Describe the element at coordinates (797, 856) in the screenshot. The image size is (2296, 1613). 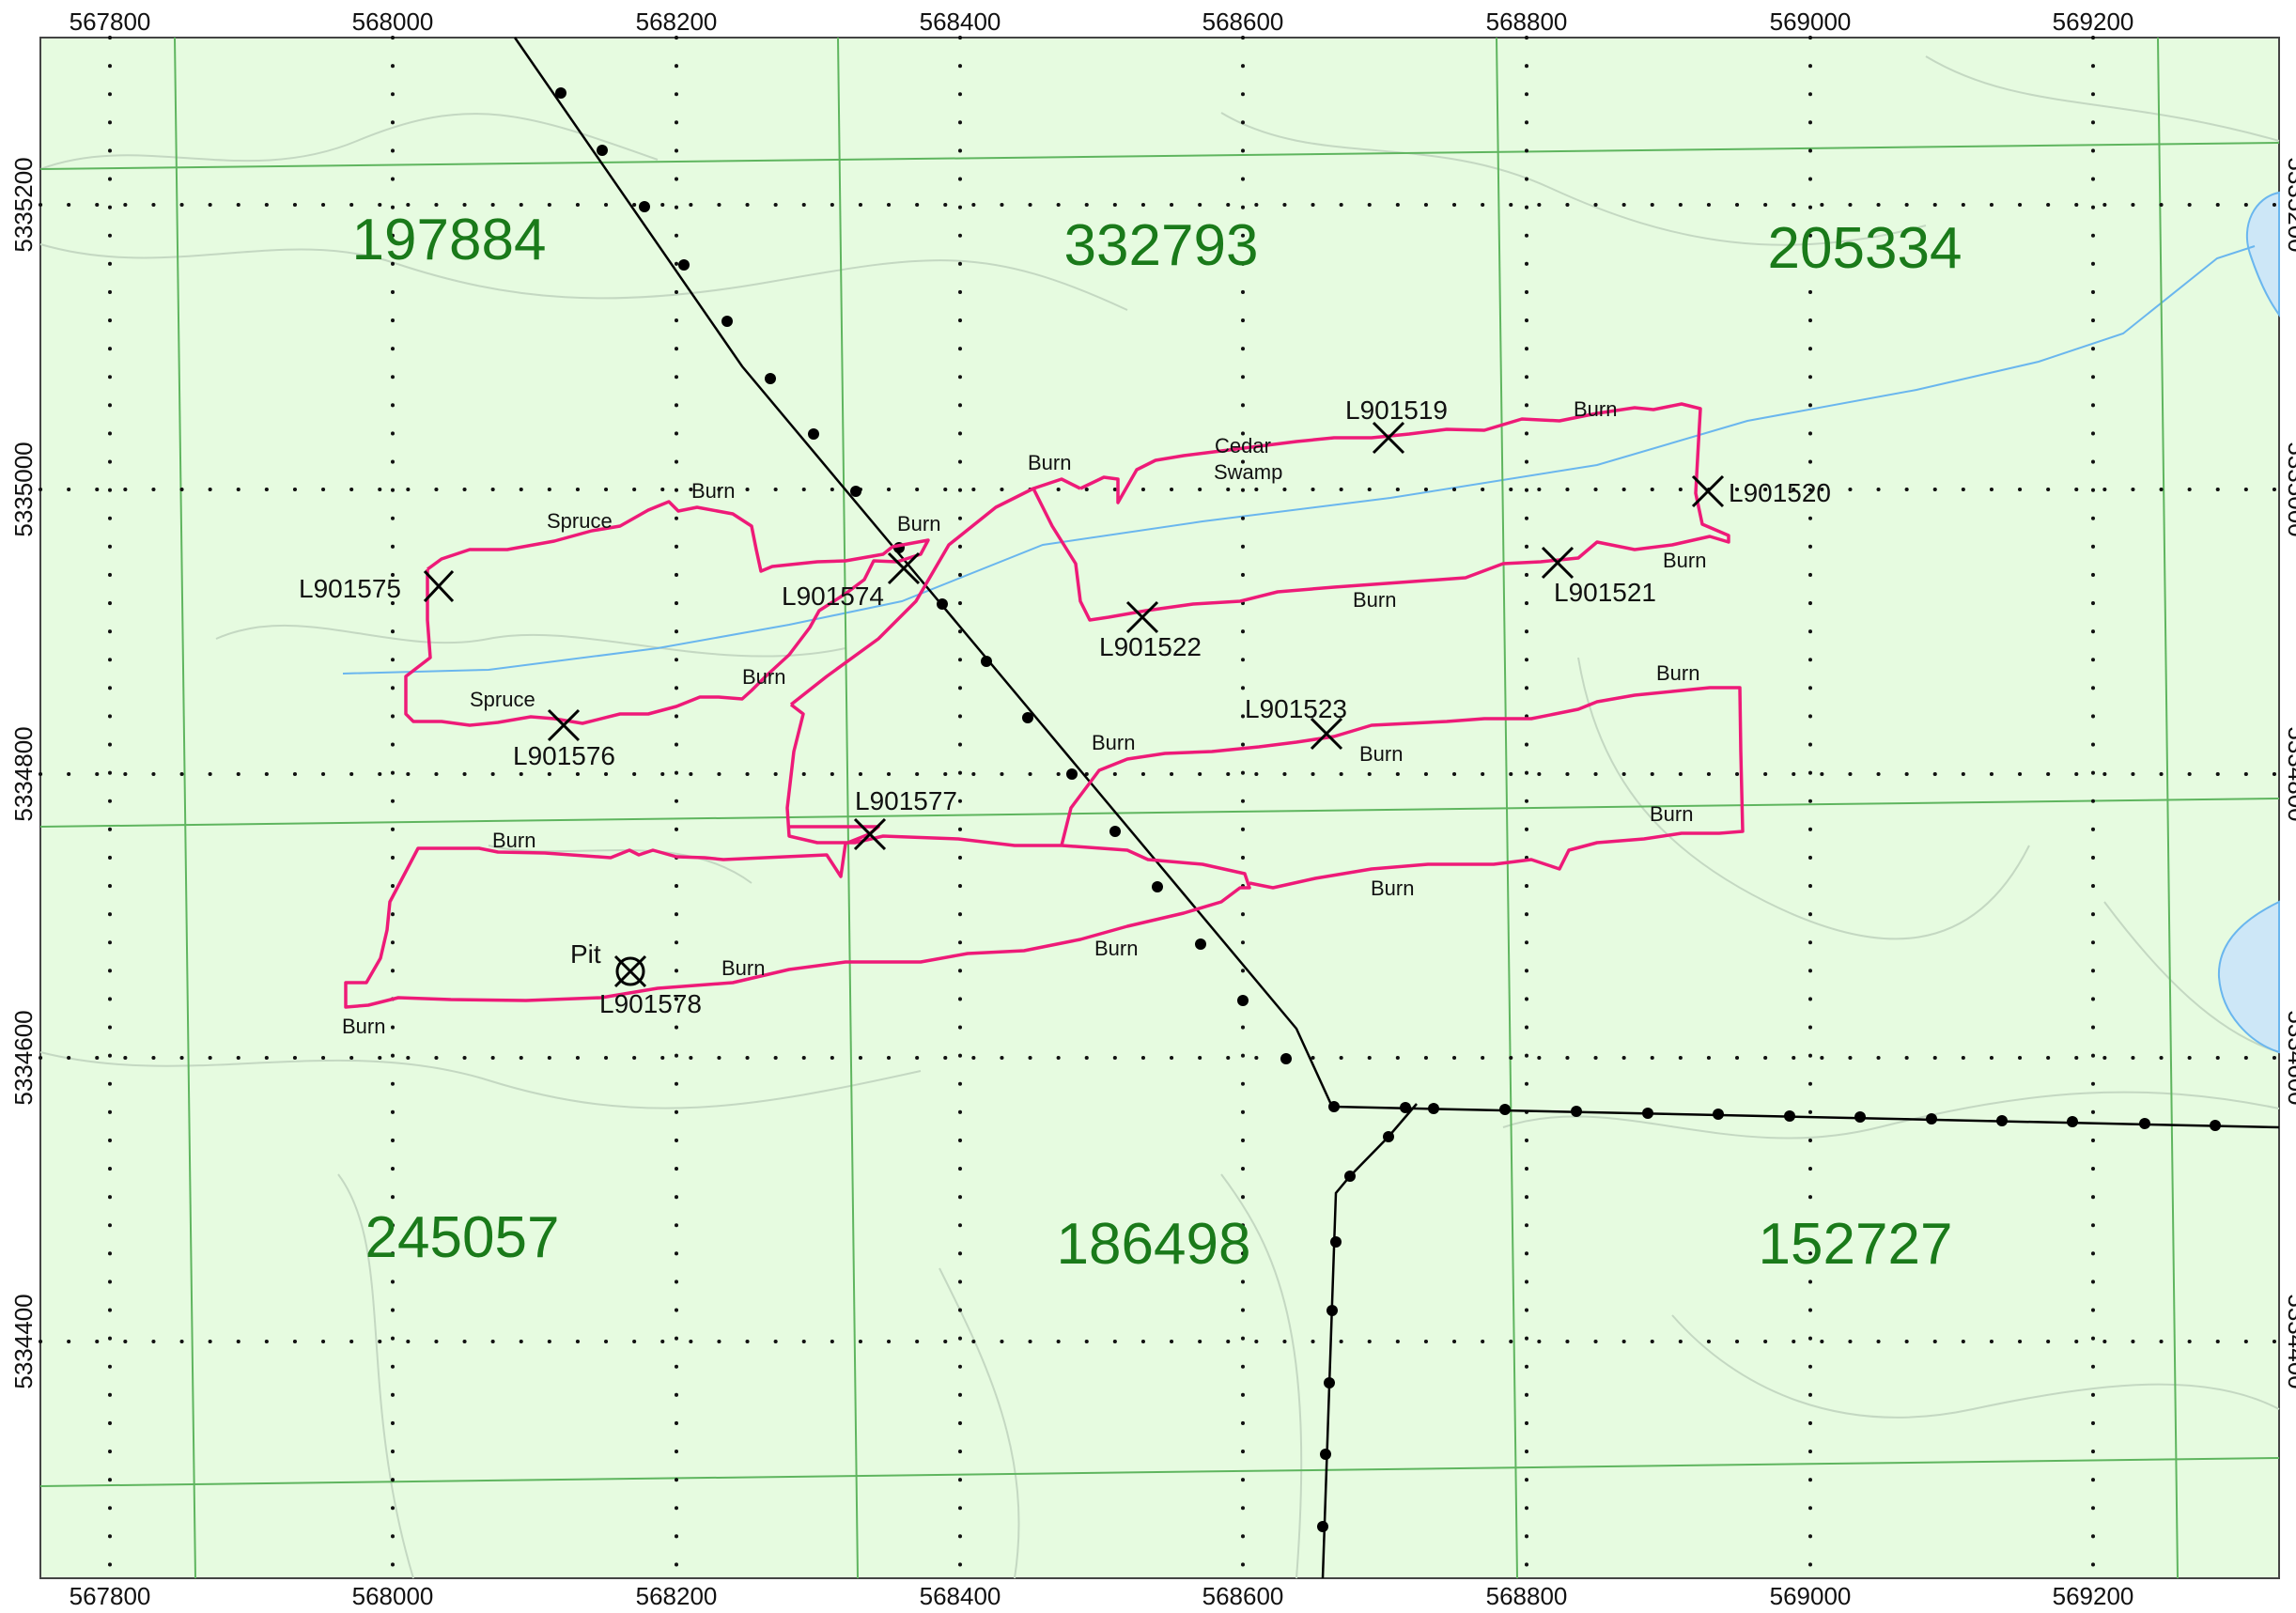
I see `traverse-connector` at that location.